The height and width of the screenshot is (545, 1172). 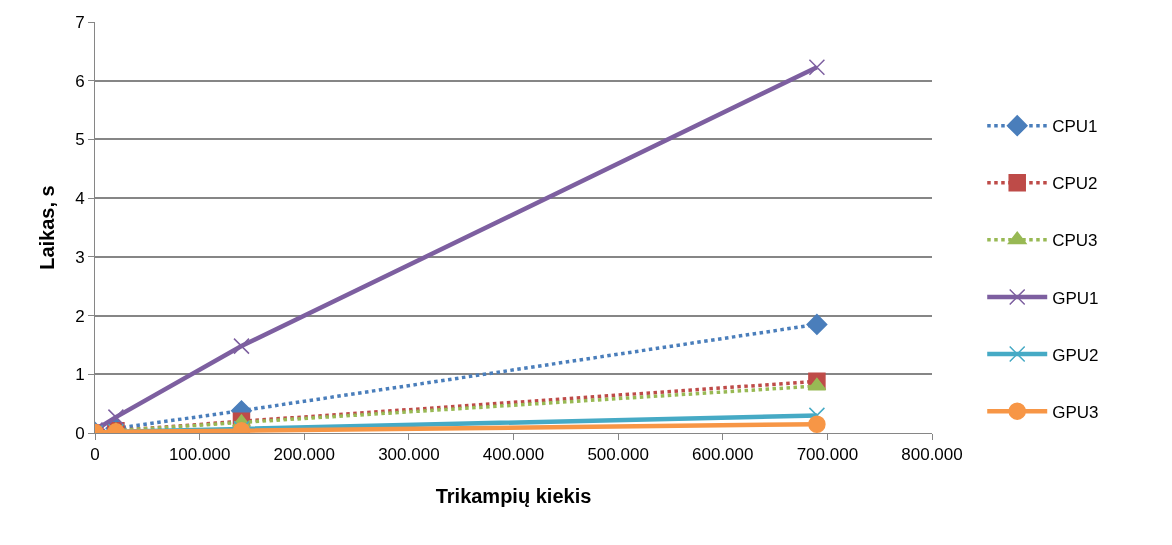 I want to click on x-tick-label: 500.000, so click(x=618, y=455).